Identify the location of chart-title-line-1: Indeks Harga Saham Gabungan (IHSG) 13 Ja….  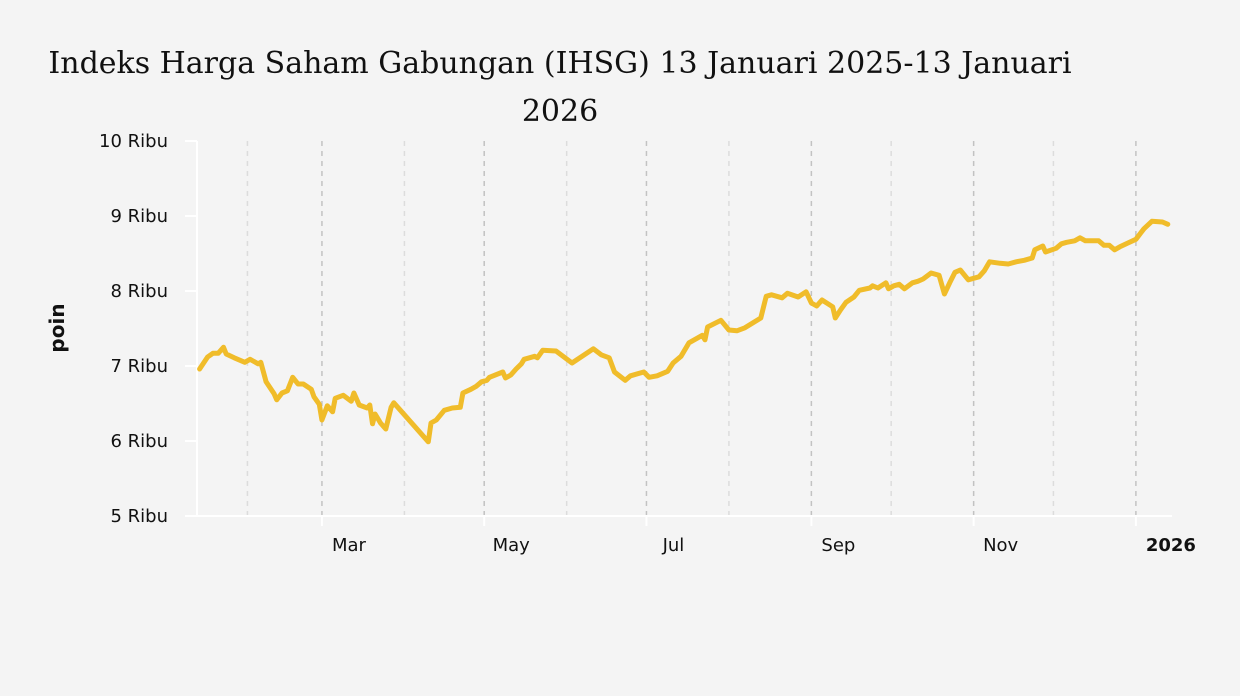
(560, 63).